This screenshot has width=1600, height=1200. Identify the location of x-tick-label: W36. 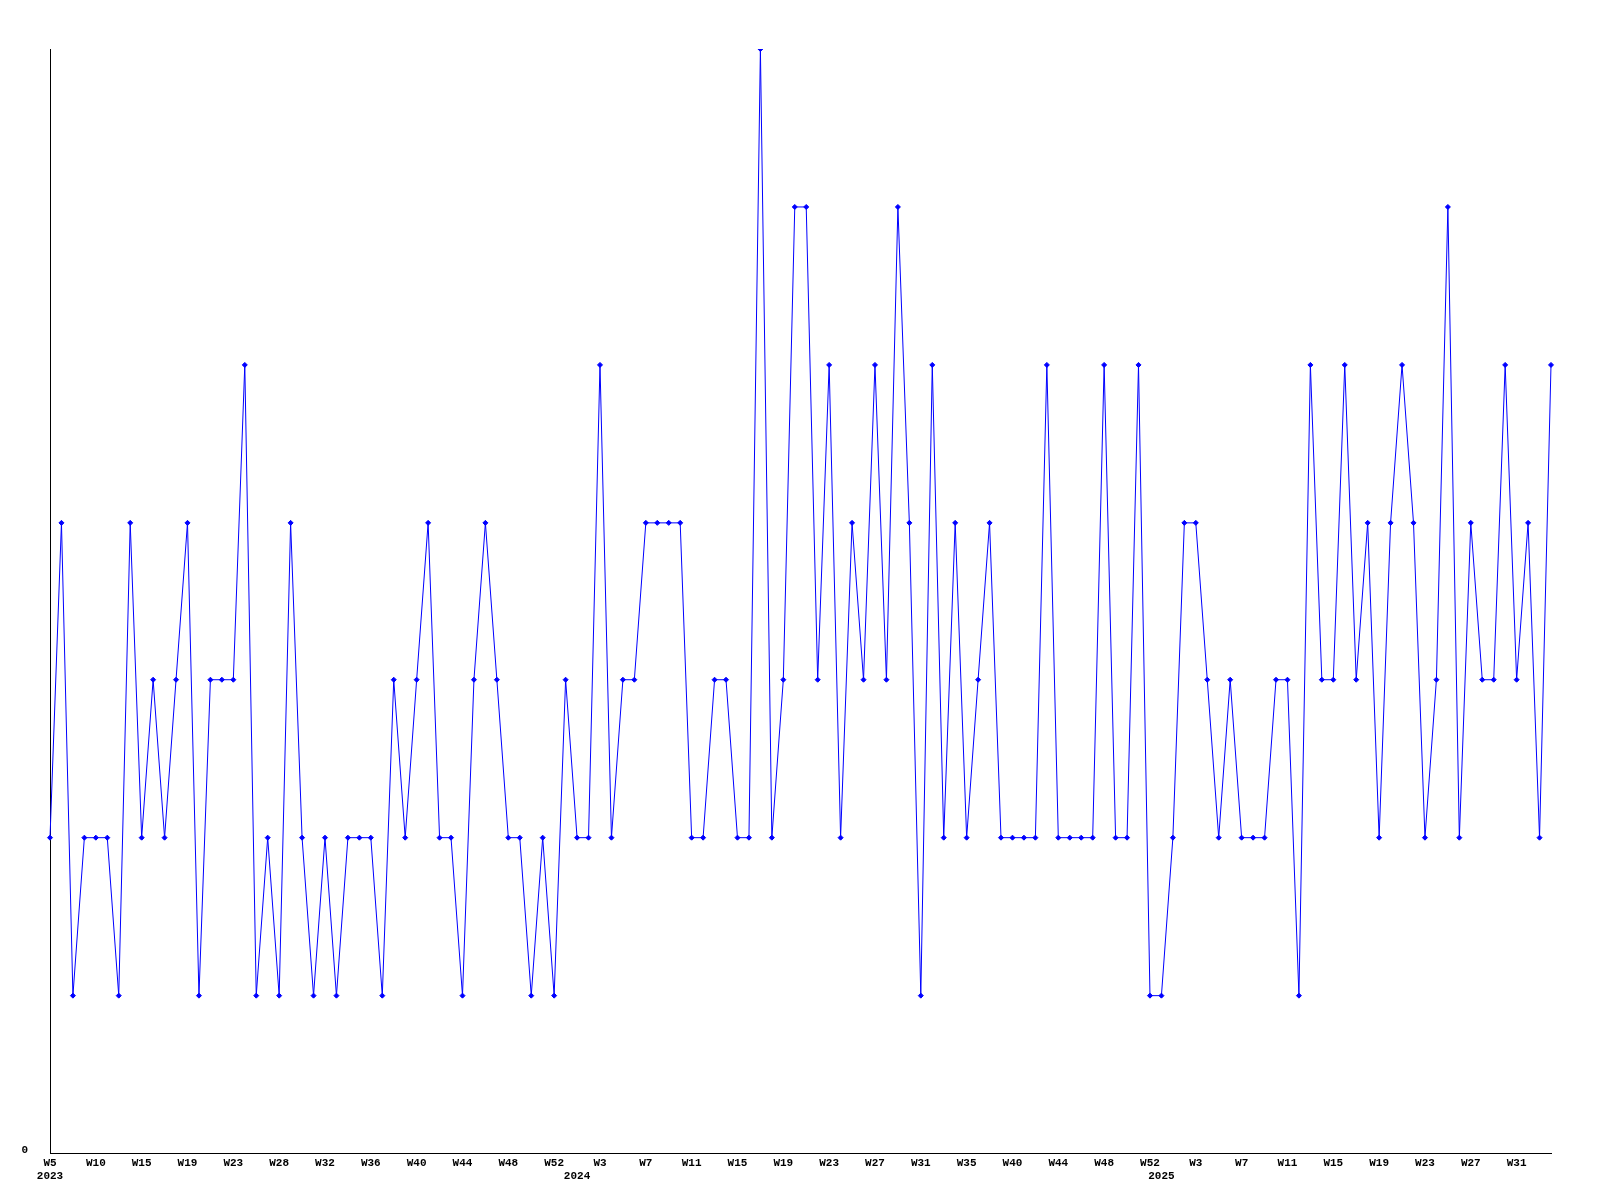
(370, 1162).